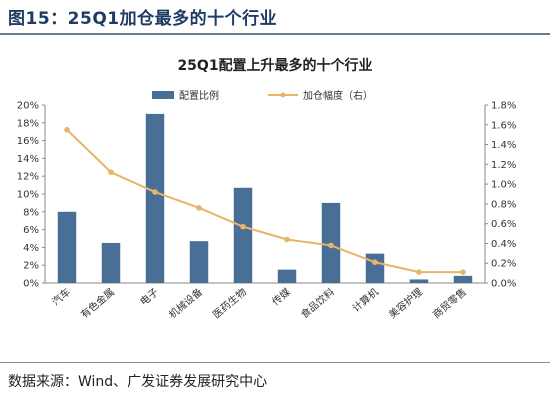  Describe the element at coordinates (143, 19) in the screenshot. I see `figure-title: 图15：25Q1加仓最多的十个行业` at that location.